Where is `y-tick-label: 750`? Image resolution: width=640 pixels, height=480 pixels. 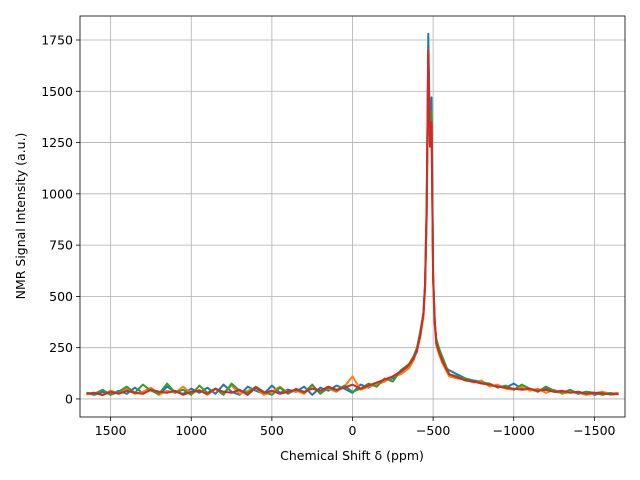 y-tick-label: 750 is located at coordinates (61, 245).